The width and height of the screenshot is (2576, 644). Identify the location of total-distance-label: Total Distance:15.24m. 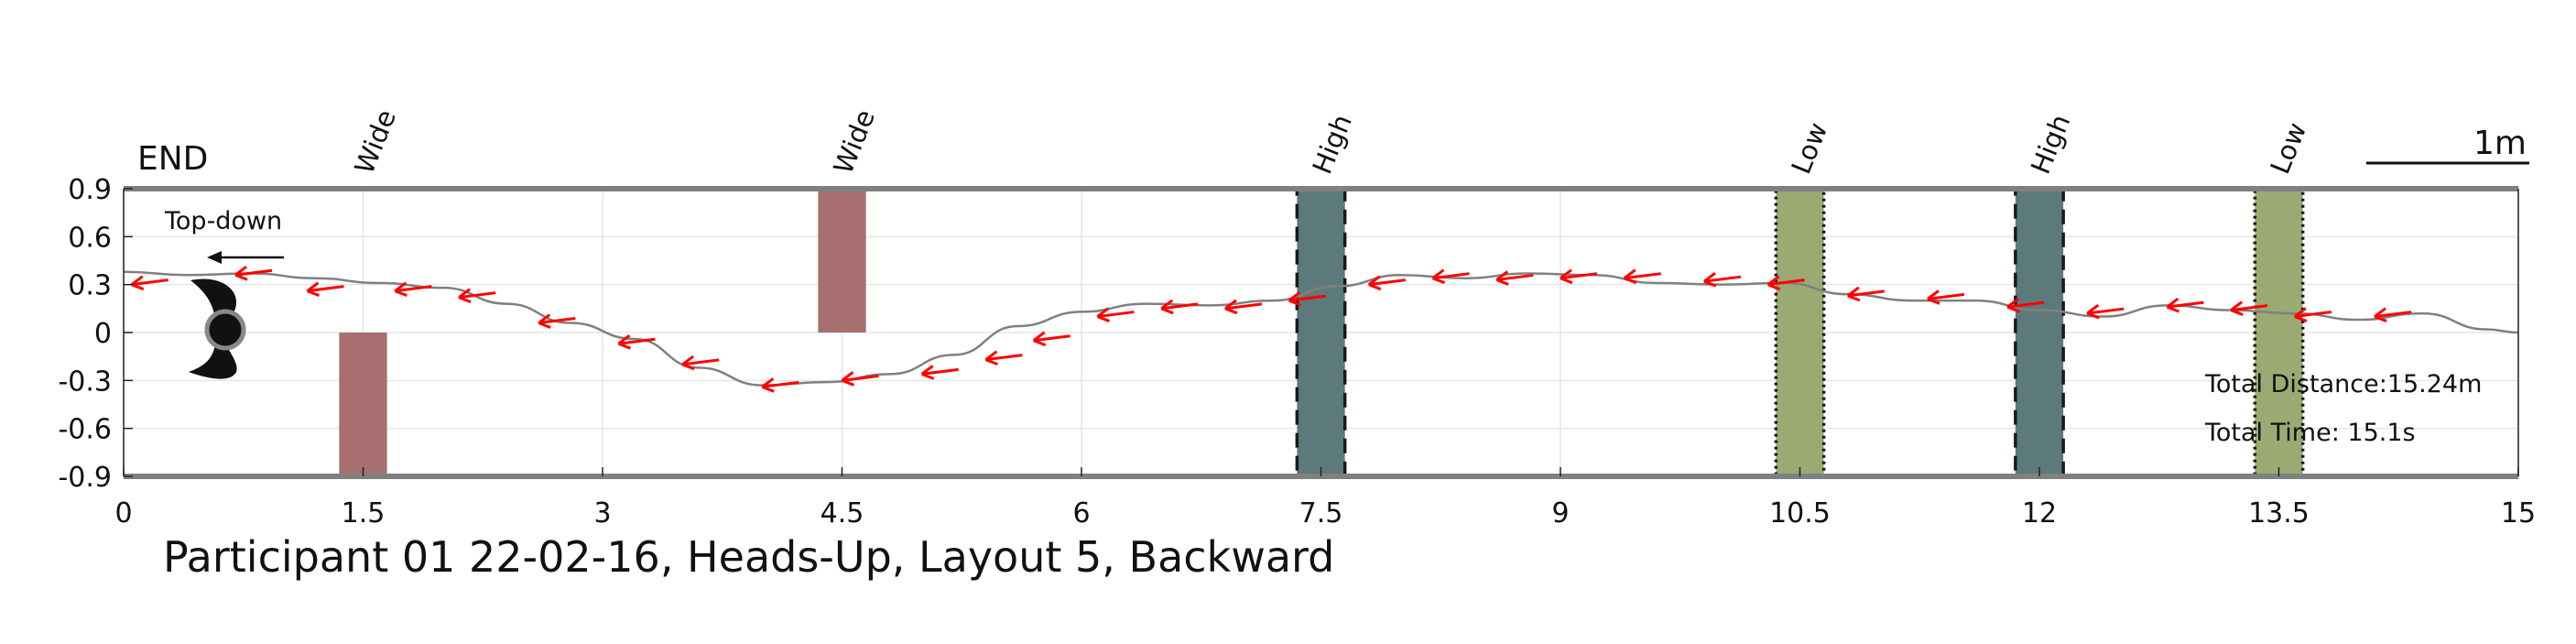
(2343, 384).